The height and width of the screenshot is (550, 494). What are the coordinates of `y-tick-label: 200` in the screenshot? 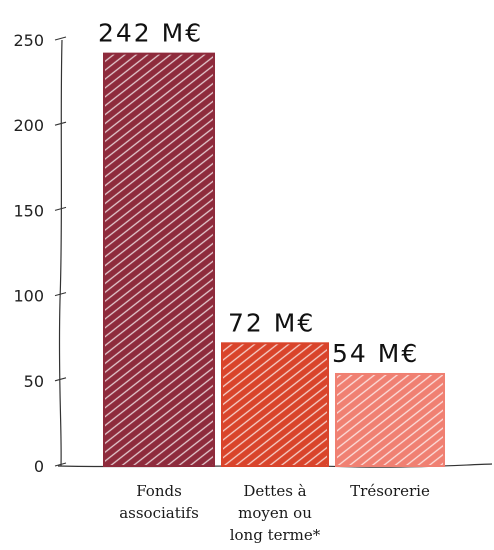 It's located at (28, 125).